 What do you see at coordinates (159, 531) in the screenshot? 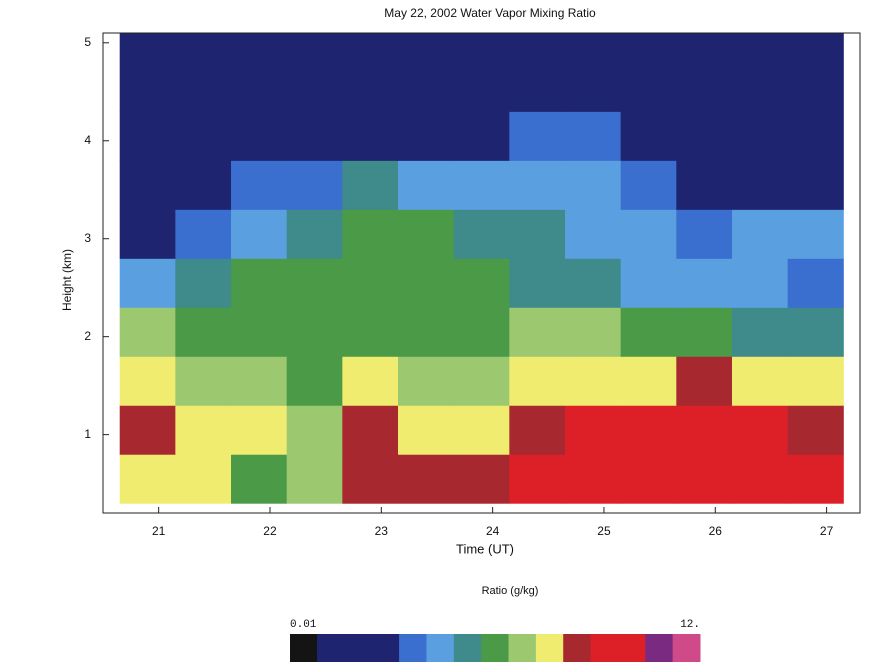
I see `x-tick-label: 21` at bounding box center [159, 531].